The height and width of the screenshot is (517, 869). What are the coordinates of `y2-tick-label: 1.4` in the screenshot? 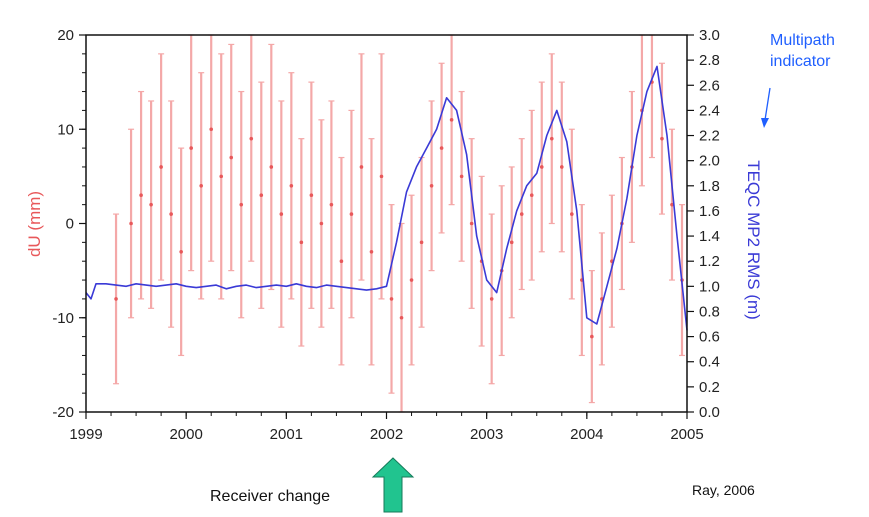 It's located at (709, 236).